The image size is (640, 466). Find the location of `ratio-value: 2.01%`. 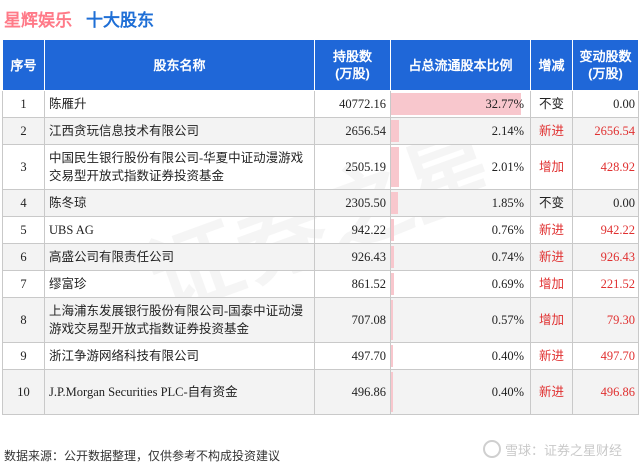

ratio-value: 2.01% is located at coordinates (507, 167).